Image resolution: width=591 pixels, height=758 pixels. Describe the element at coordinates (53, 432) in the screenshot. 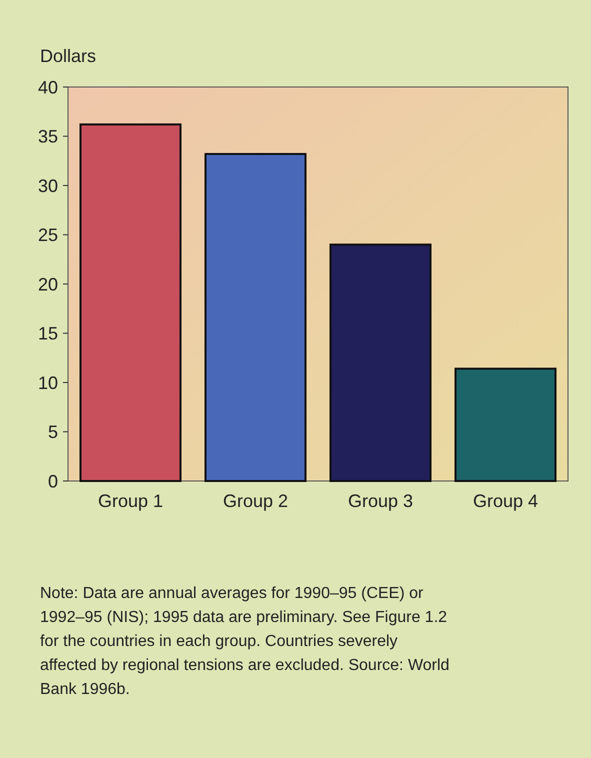

I see `y-tick-label: 5` at that location.